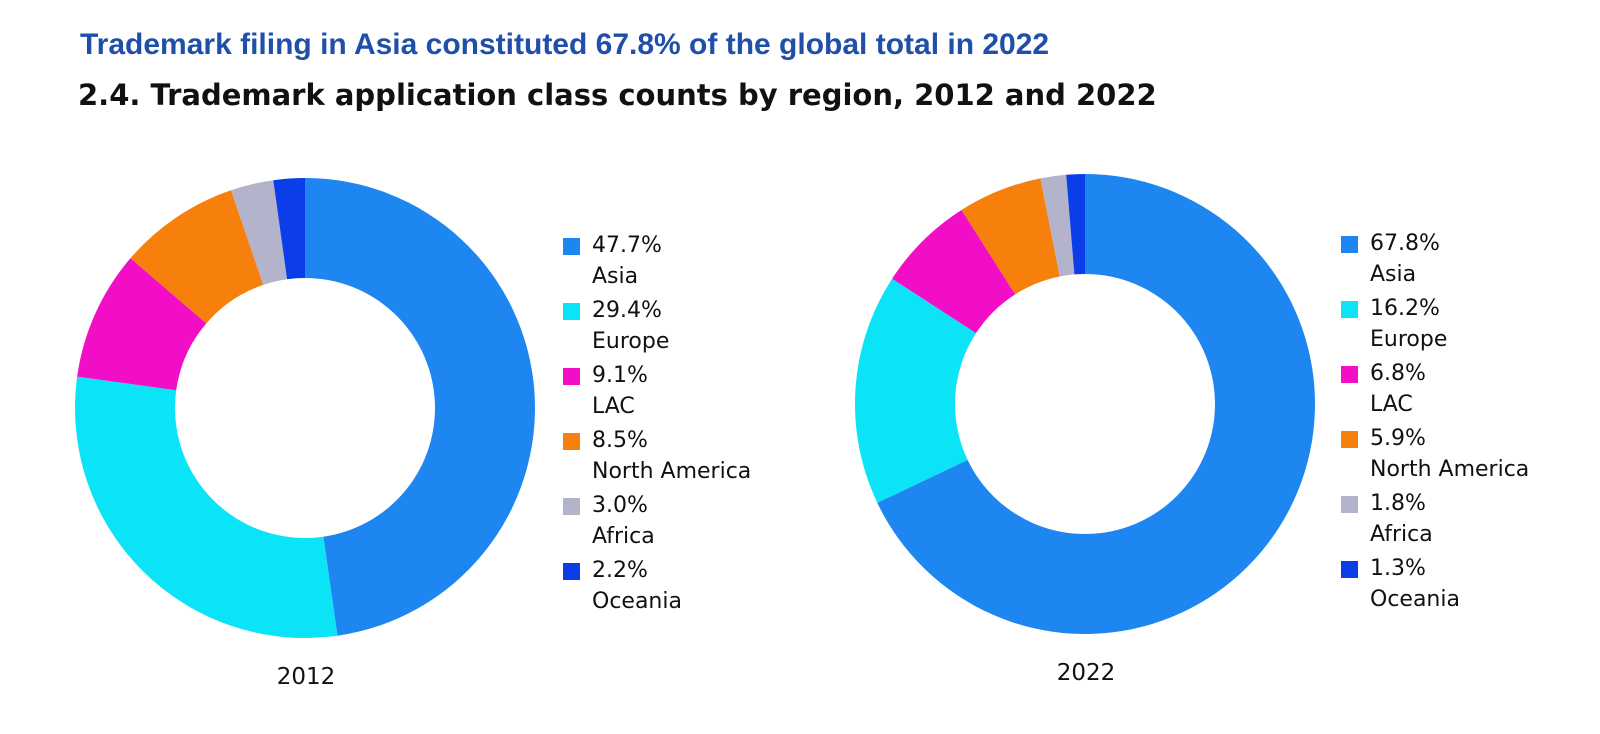  Describe the element at coordinates (259, 232) in the screenshot. I see `slice-2012-africa` at that location.